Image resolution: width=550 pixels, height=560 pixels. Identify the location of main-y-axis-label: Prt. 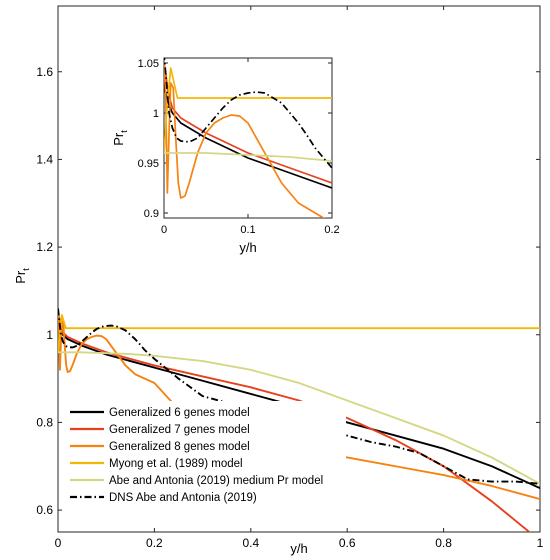
(22, 276).